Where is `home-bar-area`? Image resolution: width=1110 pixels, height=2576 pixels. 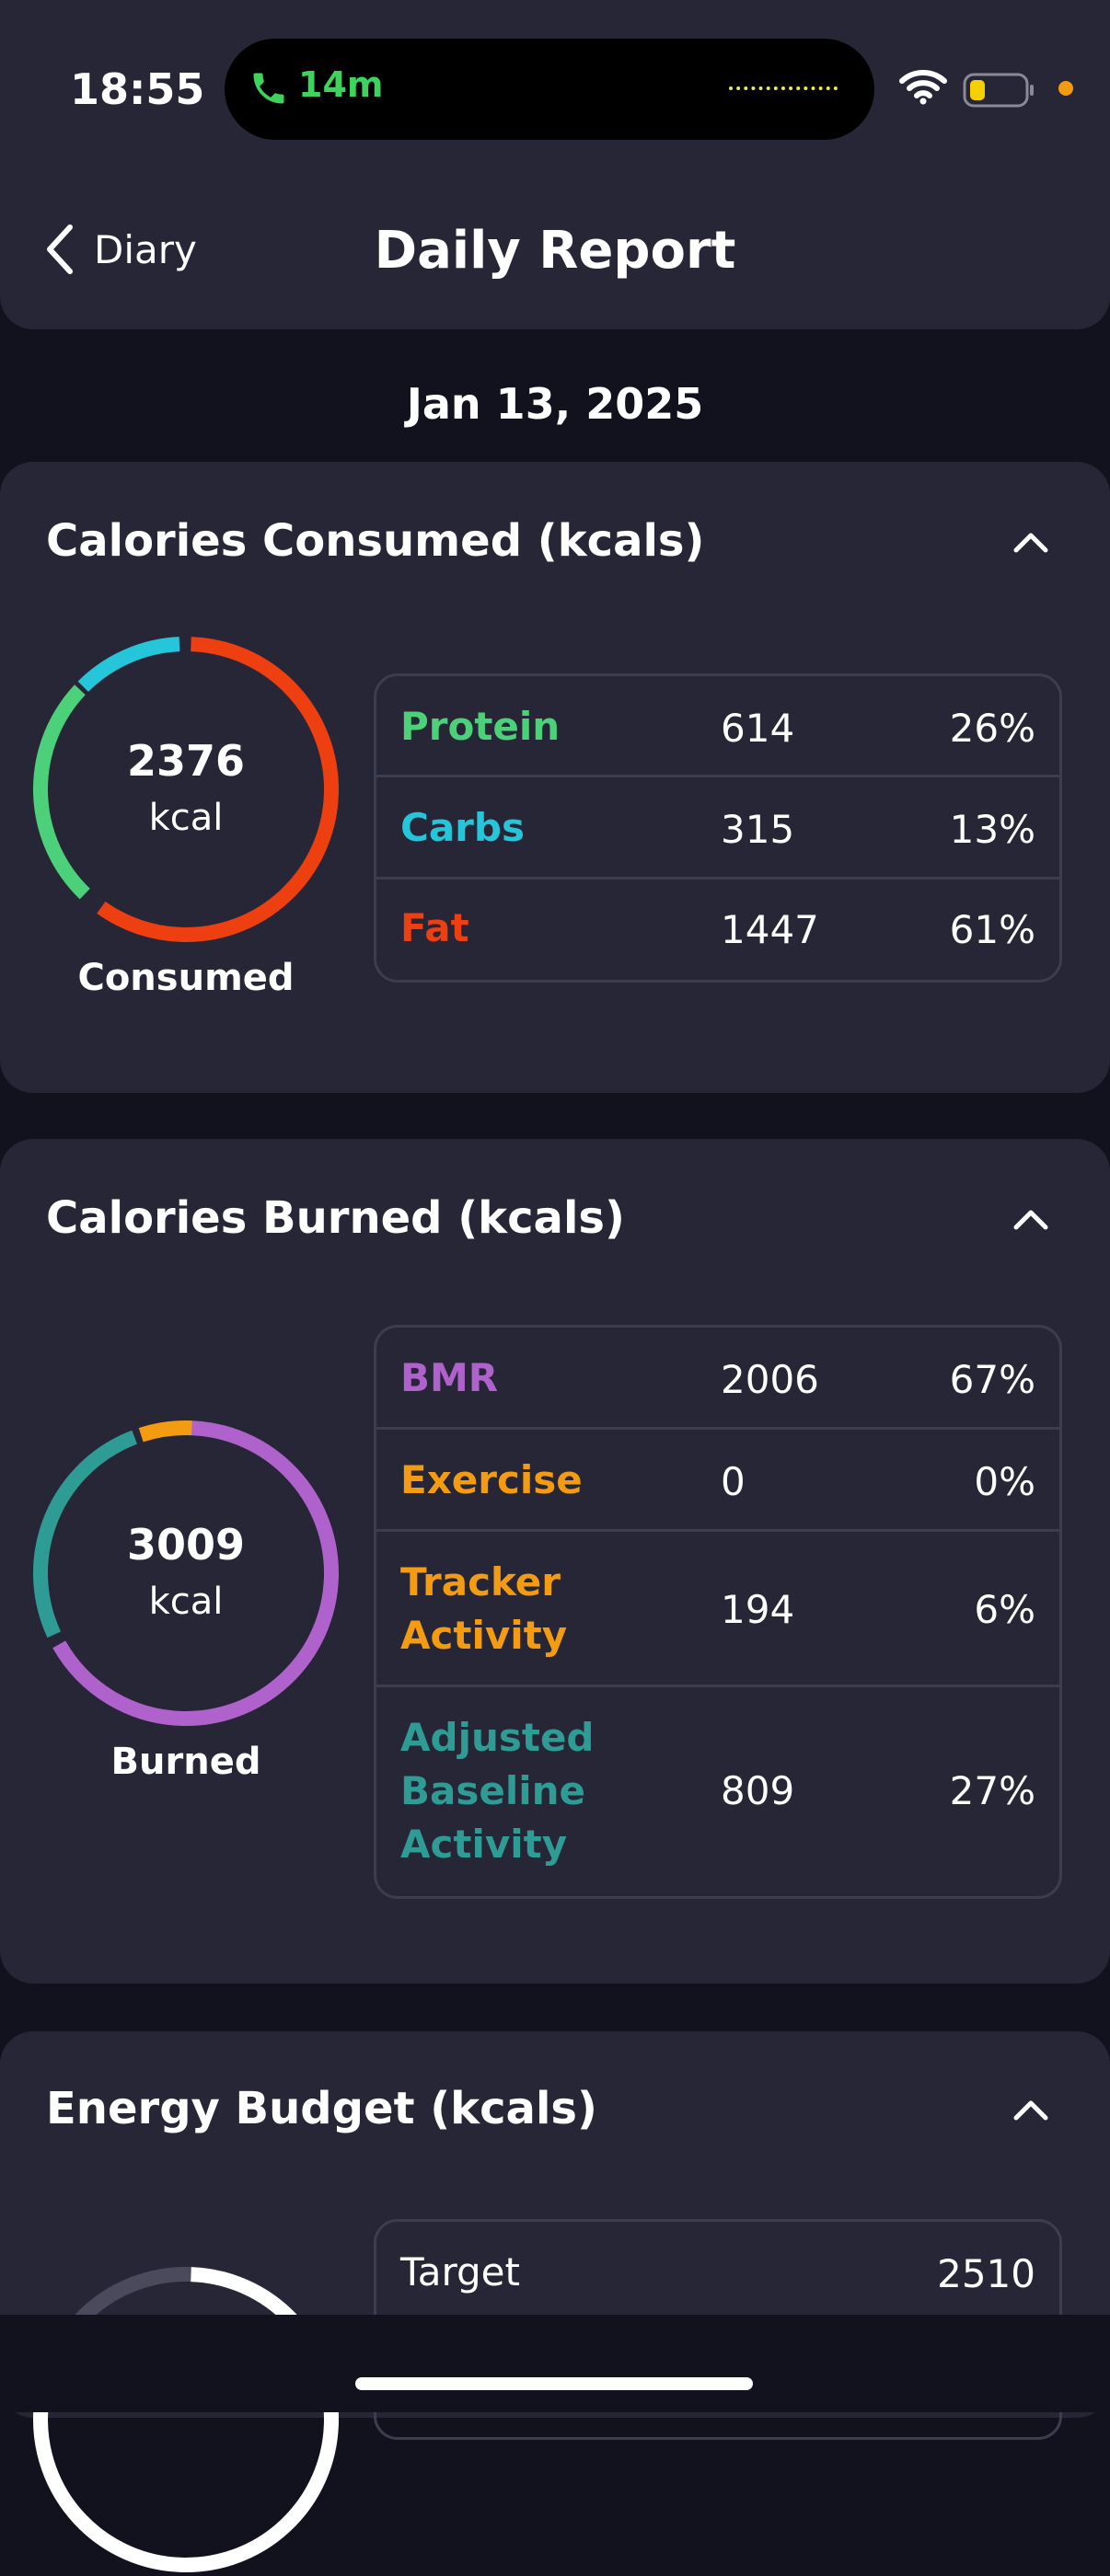
home-bar-area is located at coordinates (555, 2363).